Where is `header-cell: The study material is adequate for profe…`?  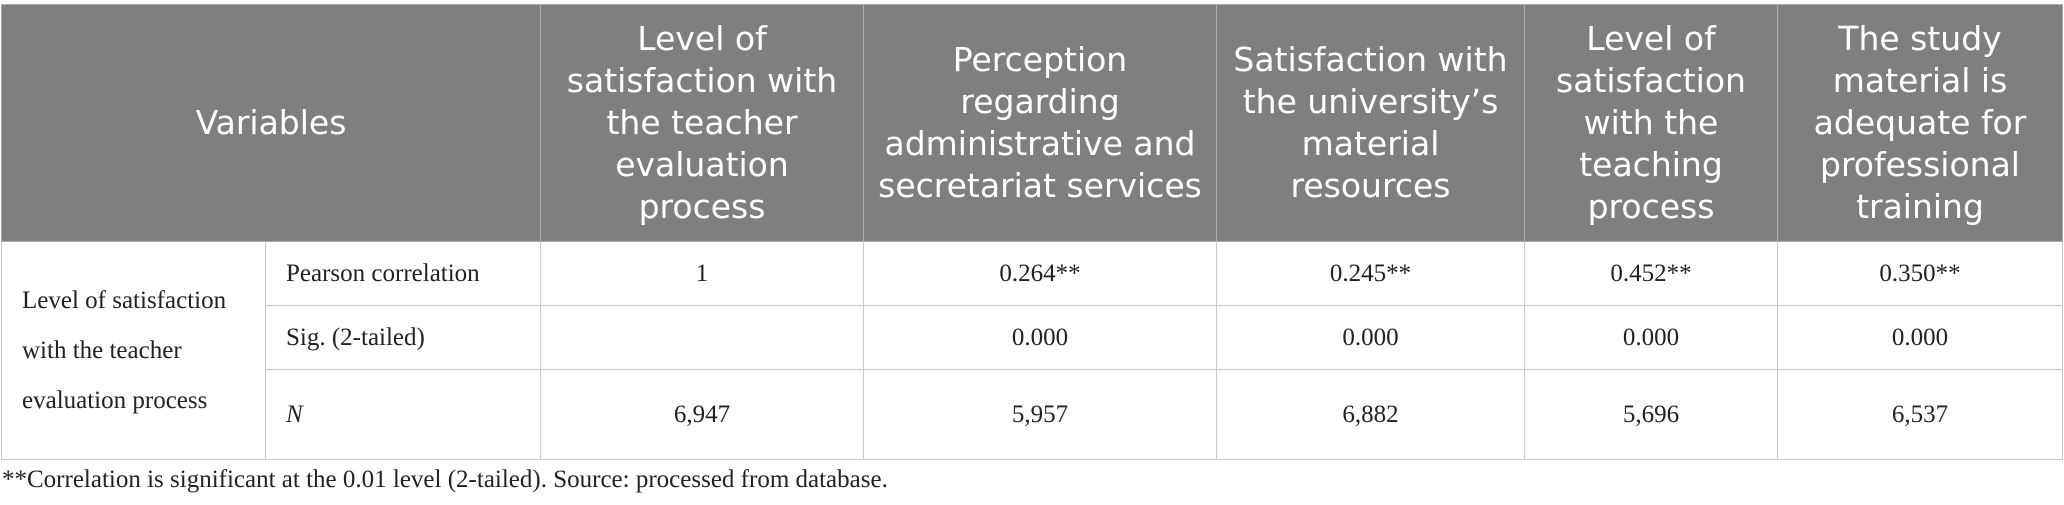
header-cell: The study material is adequate for profe… is located at coordinates (1920, 123).